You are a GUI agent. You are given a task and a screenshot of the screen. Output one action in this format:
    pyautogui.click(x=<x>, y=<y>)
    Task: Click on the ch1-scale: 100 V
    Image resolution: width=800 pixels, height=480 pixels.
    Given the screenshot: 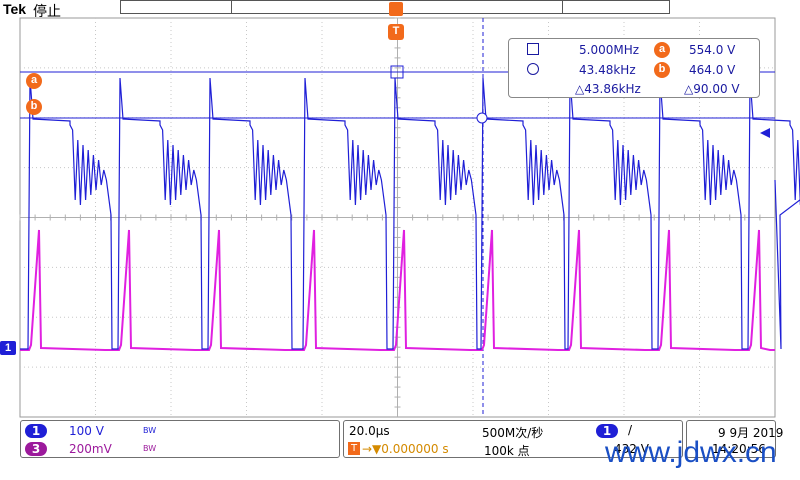 What is the action you would take?
    pyautogui.click(x=86, y=431)
    